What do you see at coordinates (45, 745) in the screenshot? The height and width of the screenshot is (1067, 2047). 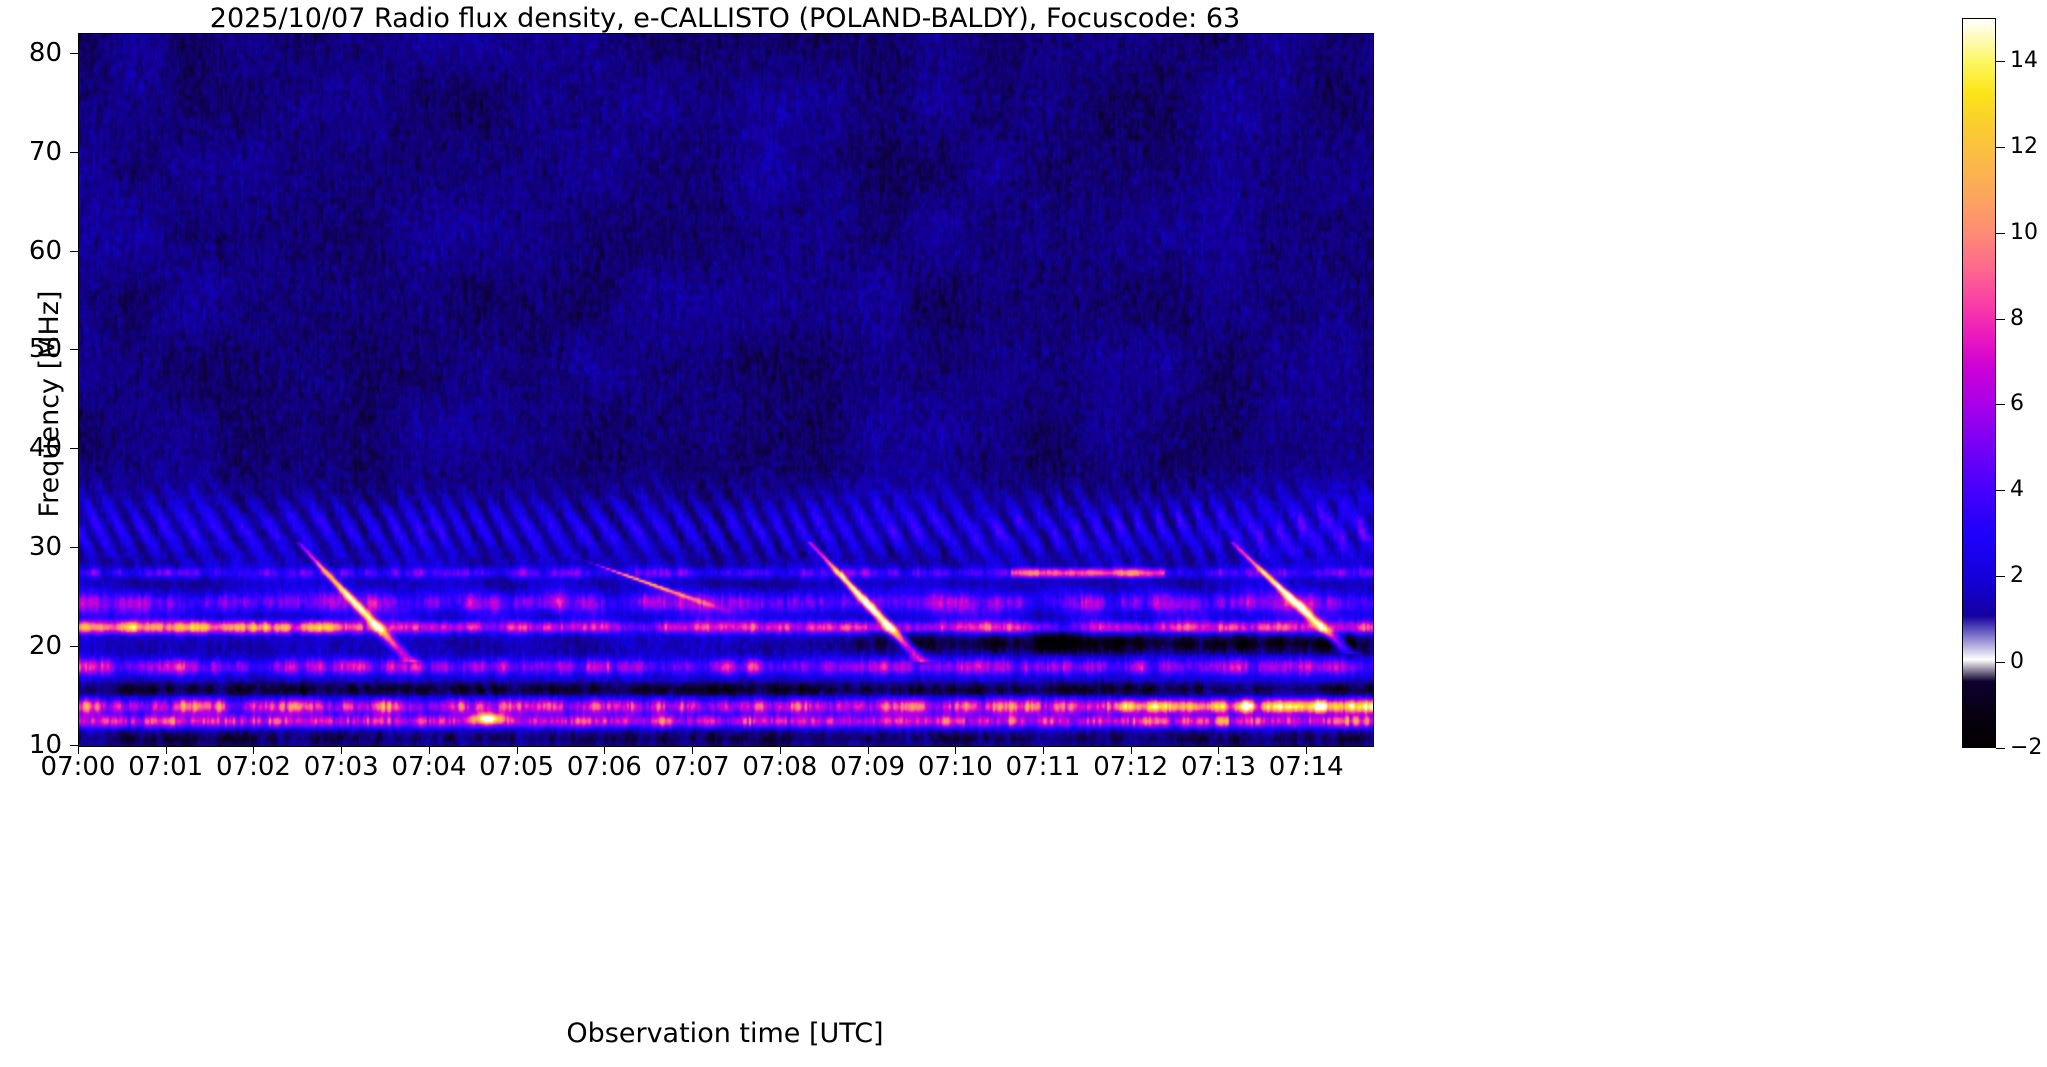 I see `y-tick-label: 10` at bounding box center [45, 745].